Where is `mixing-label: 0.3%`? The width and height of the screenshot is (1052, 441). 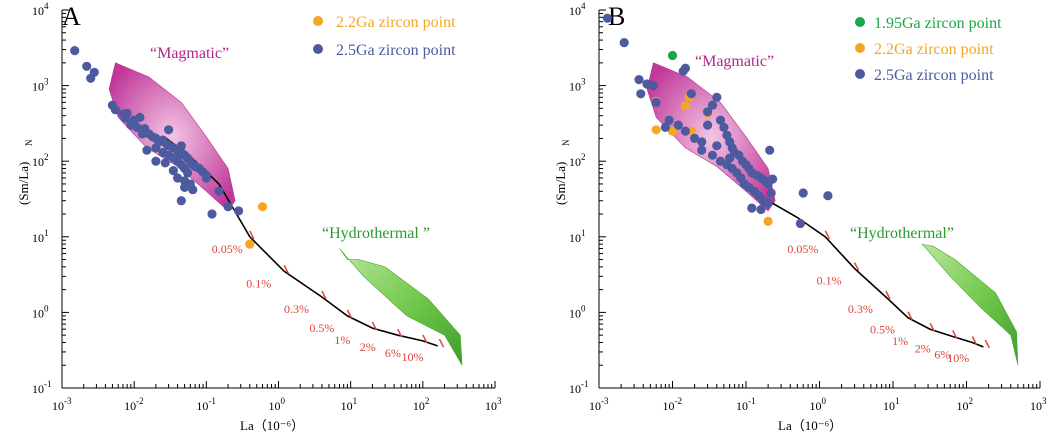 mixing-label: 0.3% is located at coordinates (296, 309).